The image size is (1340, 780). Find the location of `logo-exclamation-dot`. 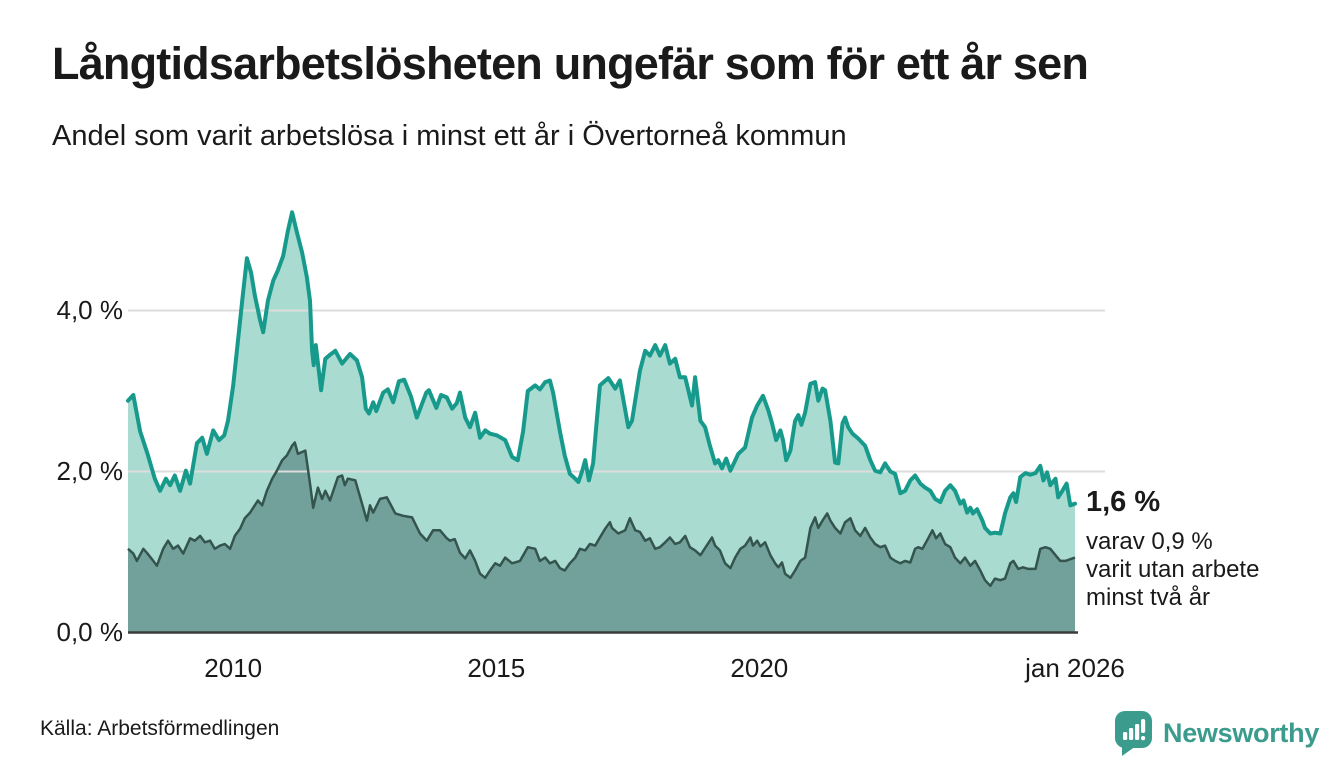

logo-exclamation-dot is located at coordinates (1143, 738).